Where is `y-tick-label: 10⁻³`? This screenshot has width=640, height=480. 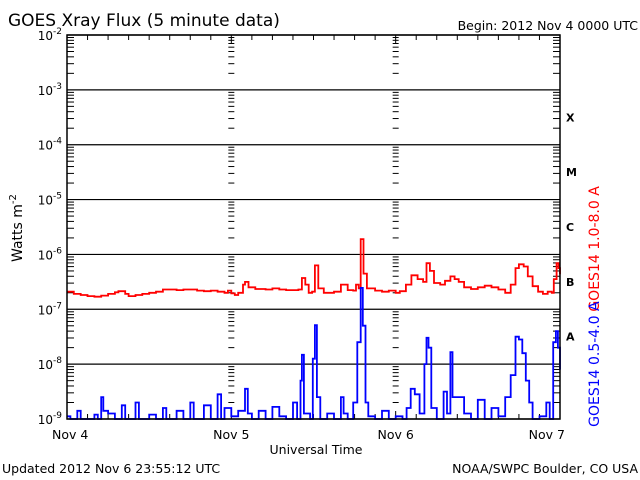
y-tick-label: 10⁻³ is located at coordinates (50, 90).